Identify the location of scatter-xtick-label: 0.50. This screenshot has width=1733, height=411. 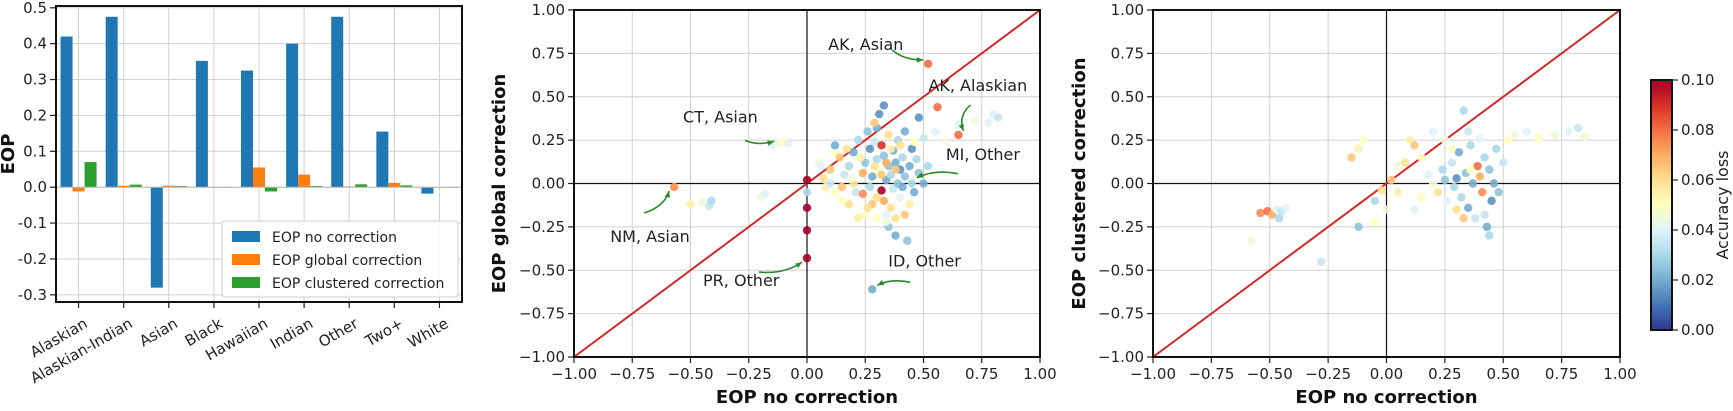
(923, 374).